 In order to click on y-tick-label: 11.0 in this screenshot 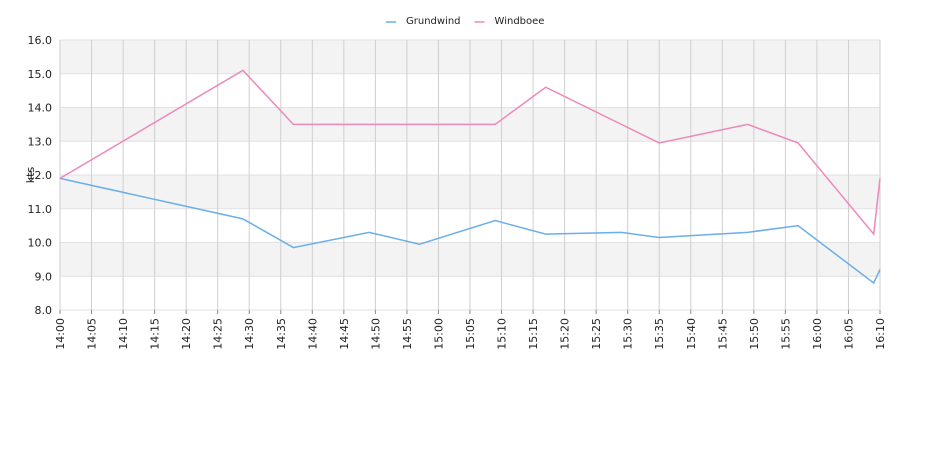, I will do `click(40, 209)`.